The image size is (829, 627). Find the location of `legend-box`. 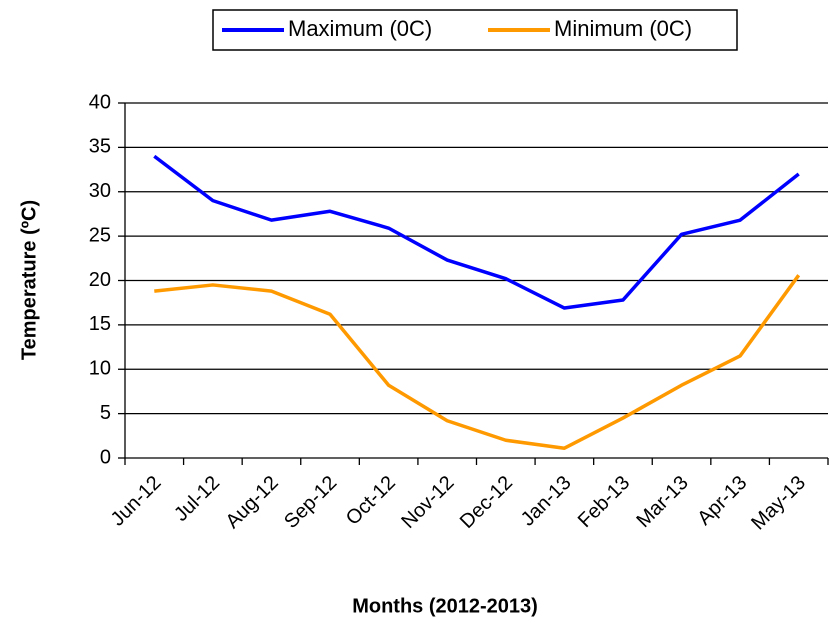

legend-box is located at coordinates (475, 30).